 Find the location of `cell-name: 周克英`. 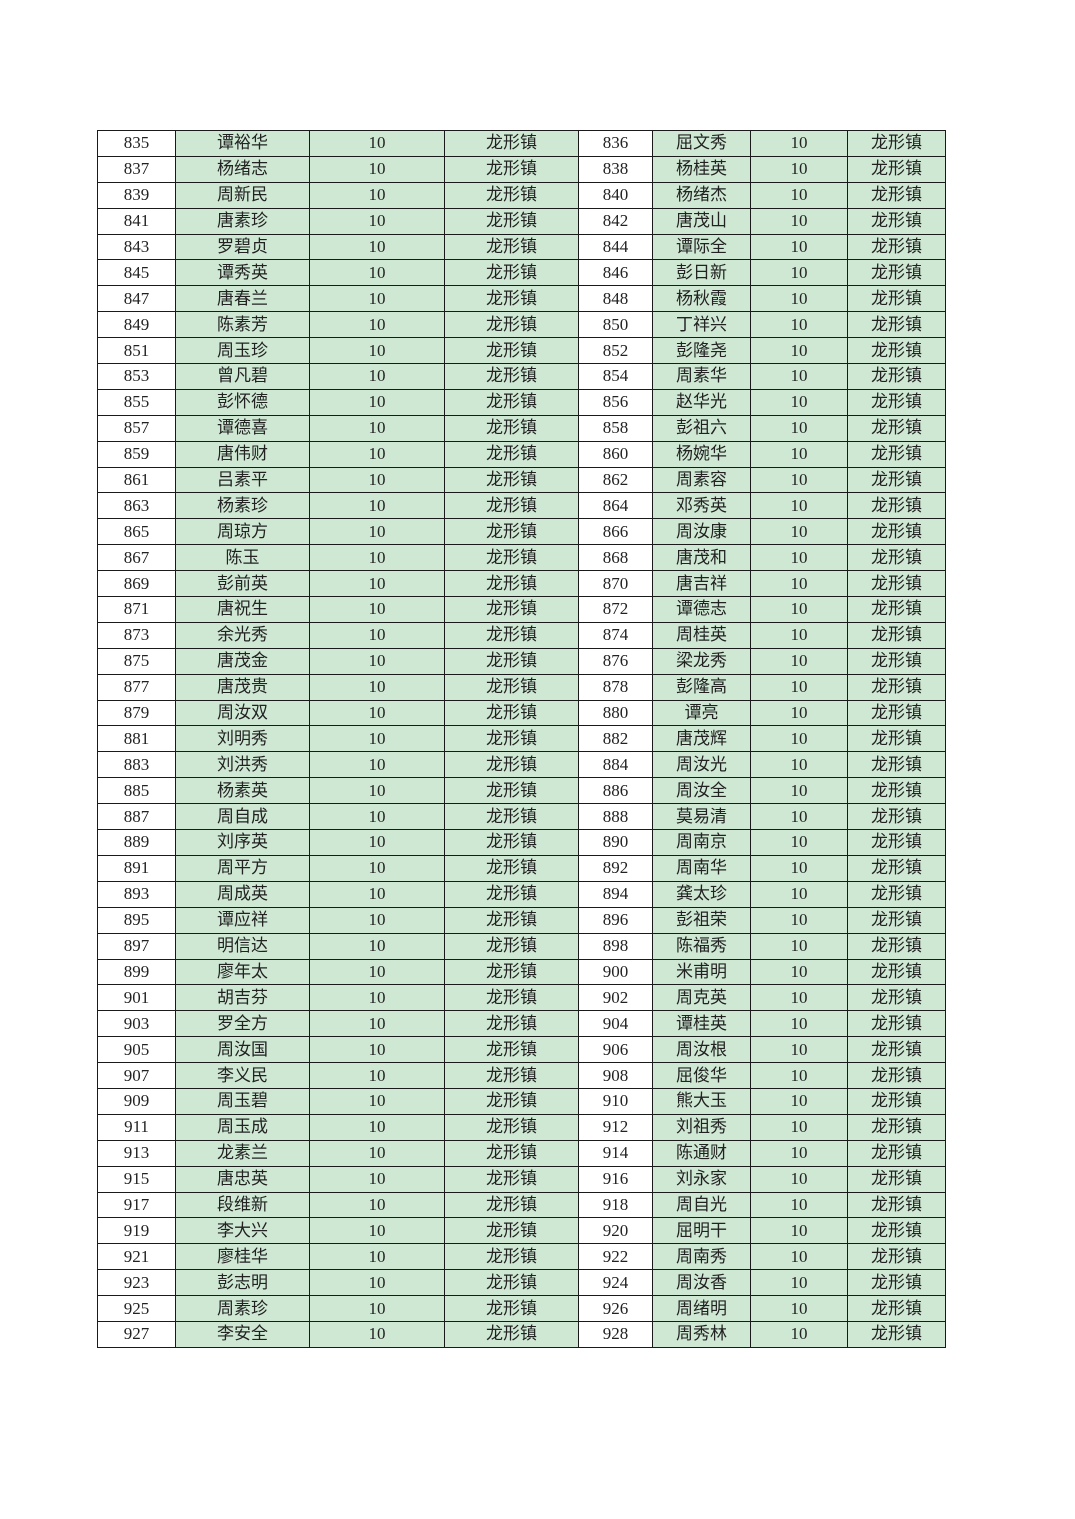

cell-name: 周克英 is located at coordinates (701, 998).